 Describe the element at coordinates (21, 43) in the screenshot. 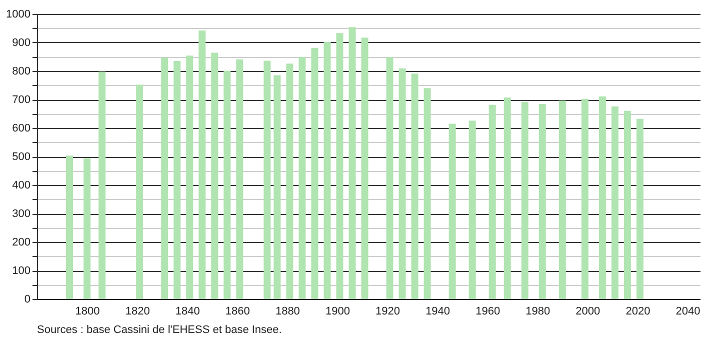

I see `y-tick-label: 900` at that location.